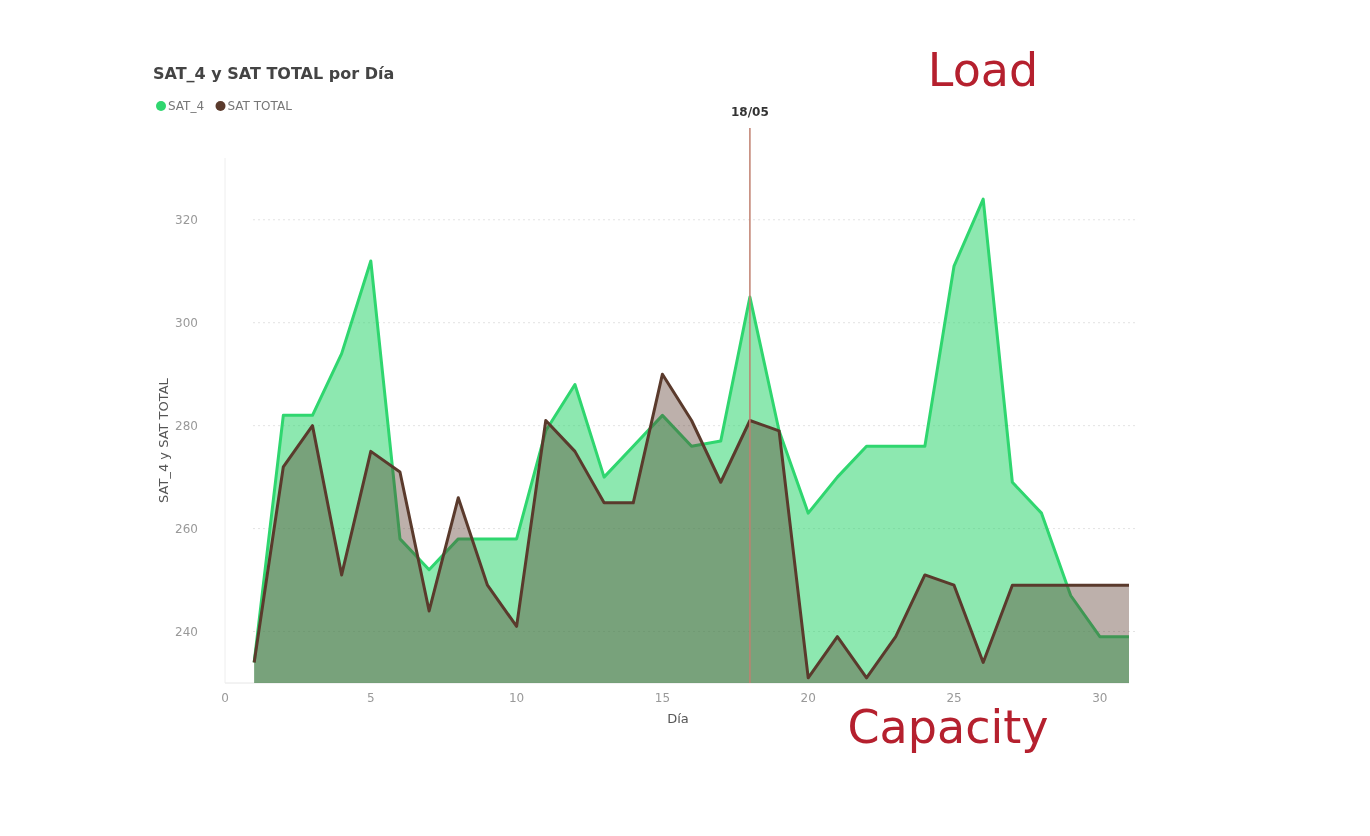  What do you see at coordinates (662, 698) in the screenshot?
I see `x-tick-label: 15` at bounding box center [662, 698].